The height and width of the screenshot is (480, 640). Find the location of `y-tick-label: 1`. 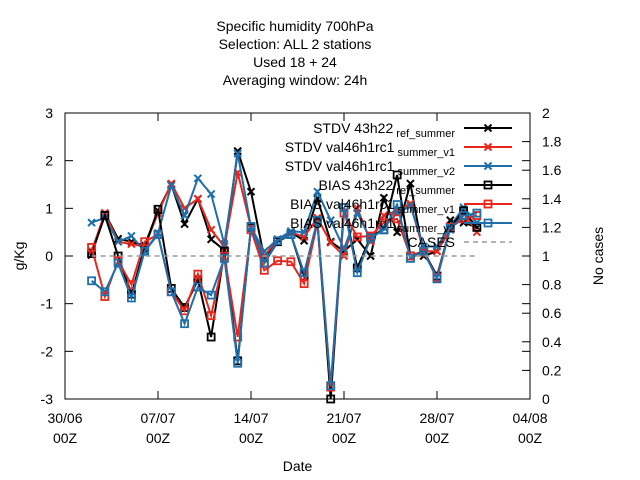

y-tick-label: 1 is located at coordinates (49, 208).